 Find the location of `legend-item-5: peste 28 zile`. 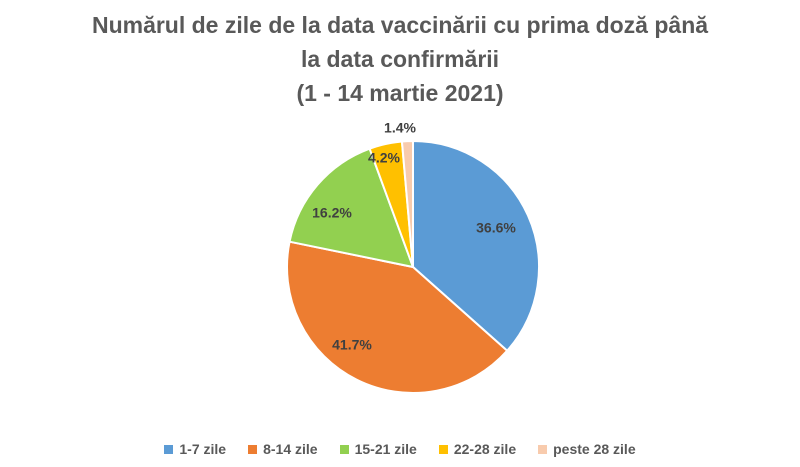

legend-item-5: peste 28 zile is located at coordinates (587, 449).